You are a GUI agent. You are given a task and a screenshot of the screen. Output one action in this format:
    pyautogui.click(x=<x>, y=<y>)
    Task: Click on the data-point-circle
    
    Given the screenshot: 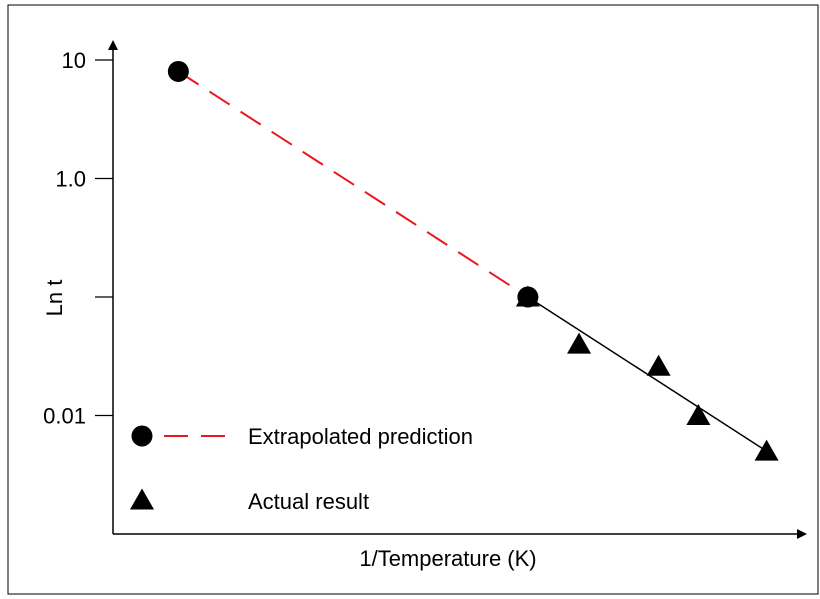 What is the action you would take?
    pyautogui.click(x=178, y=71)
    